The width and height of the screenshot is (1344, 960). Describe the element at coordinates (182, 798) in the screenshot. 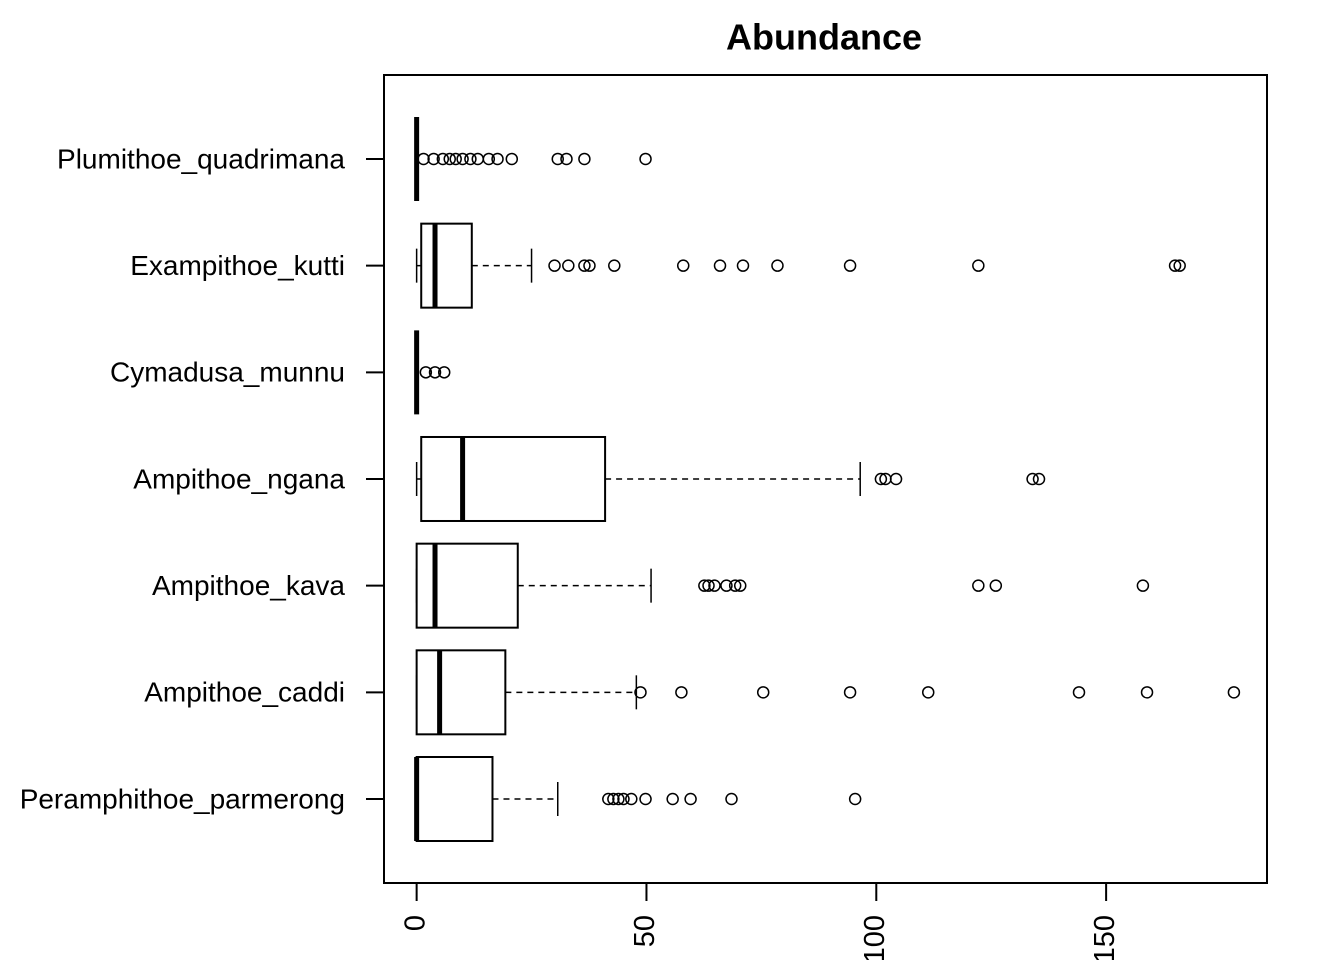

I see `y-tick-label: Peramphithoe_parmerong` at that location.